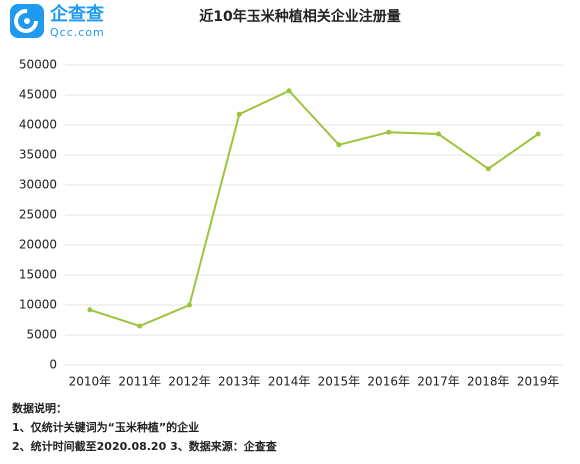 This screenshot has height=464, width=580. Describe the element at coordinates (90, 382) in the screenshot. I see `x-tick-label: 2010年` at that location.